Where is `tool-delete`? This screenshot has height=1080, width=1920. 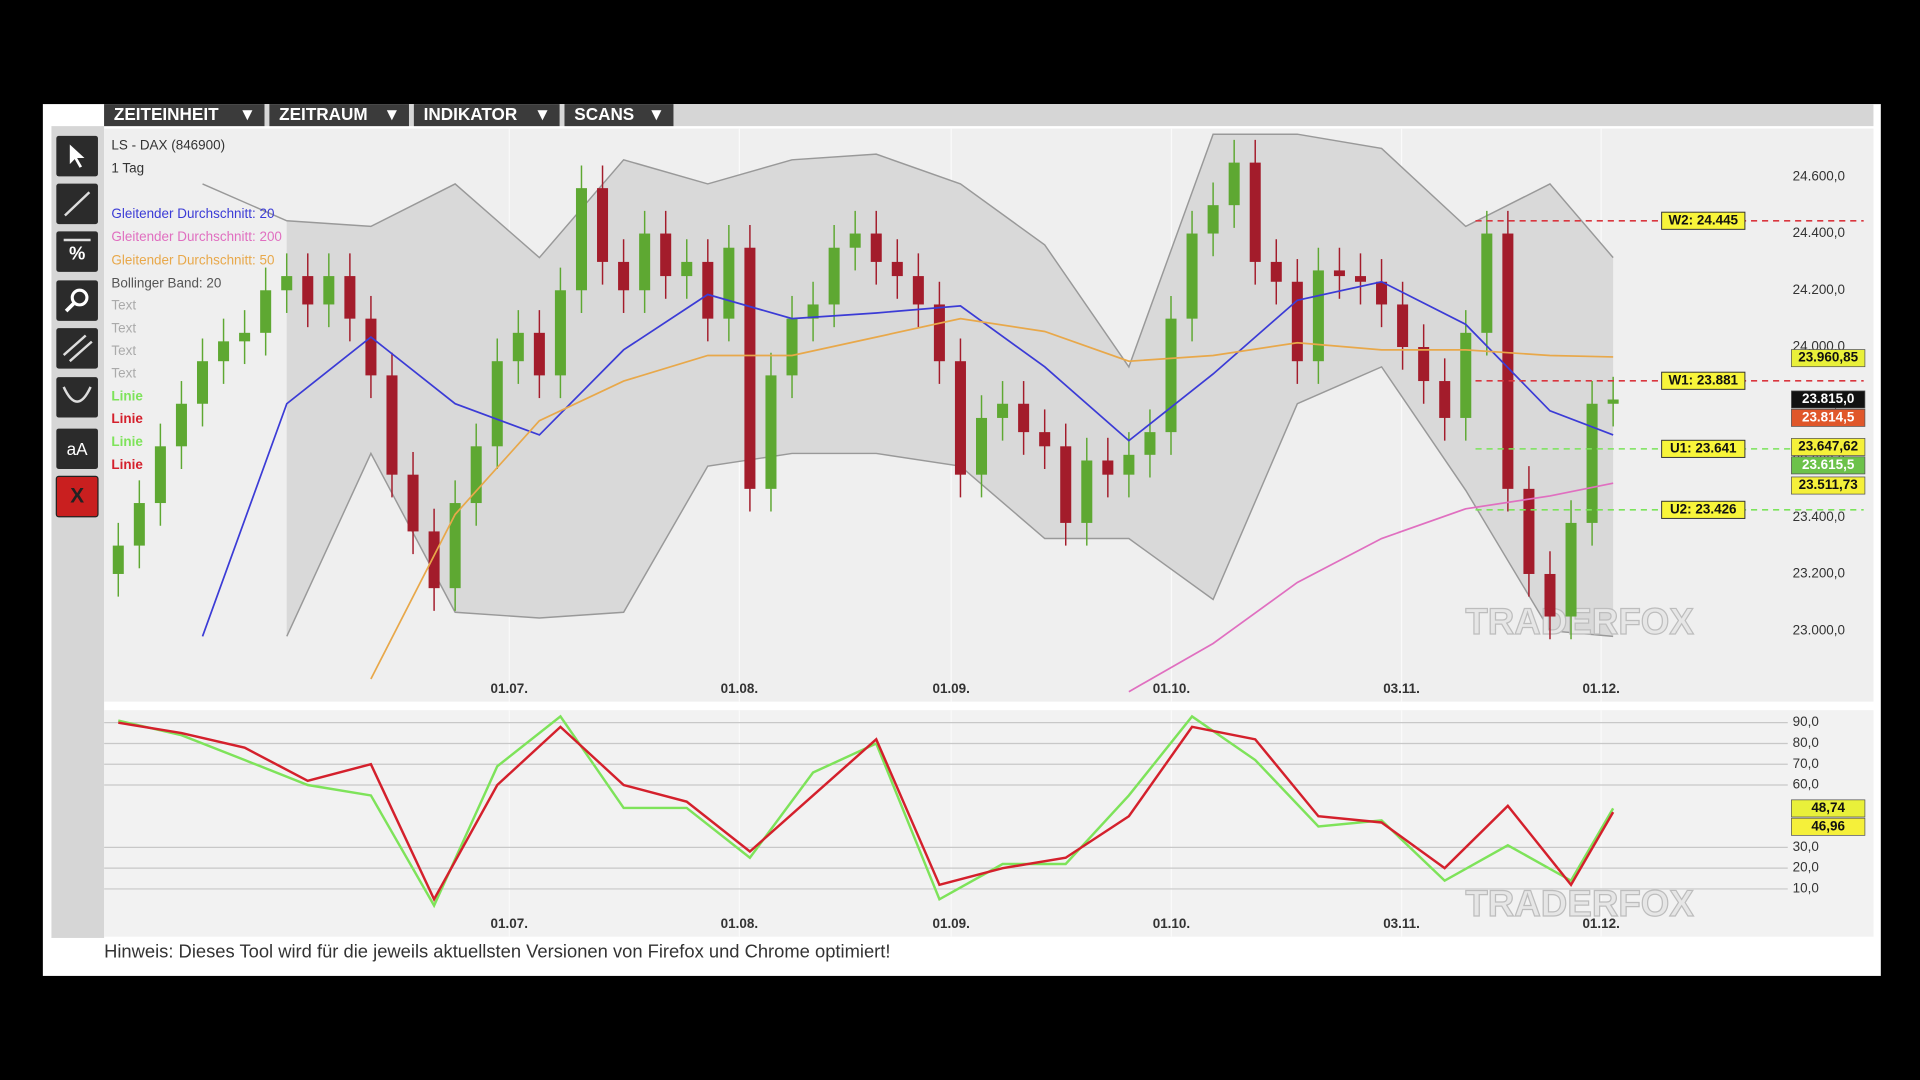 tool-delete is located at coordinates (77, 496).